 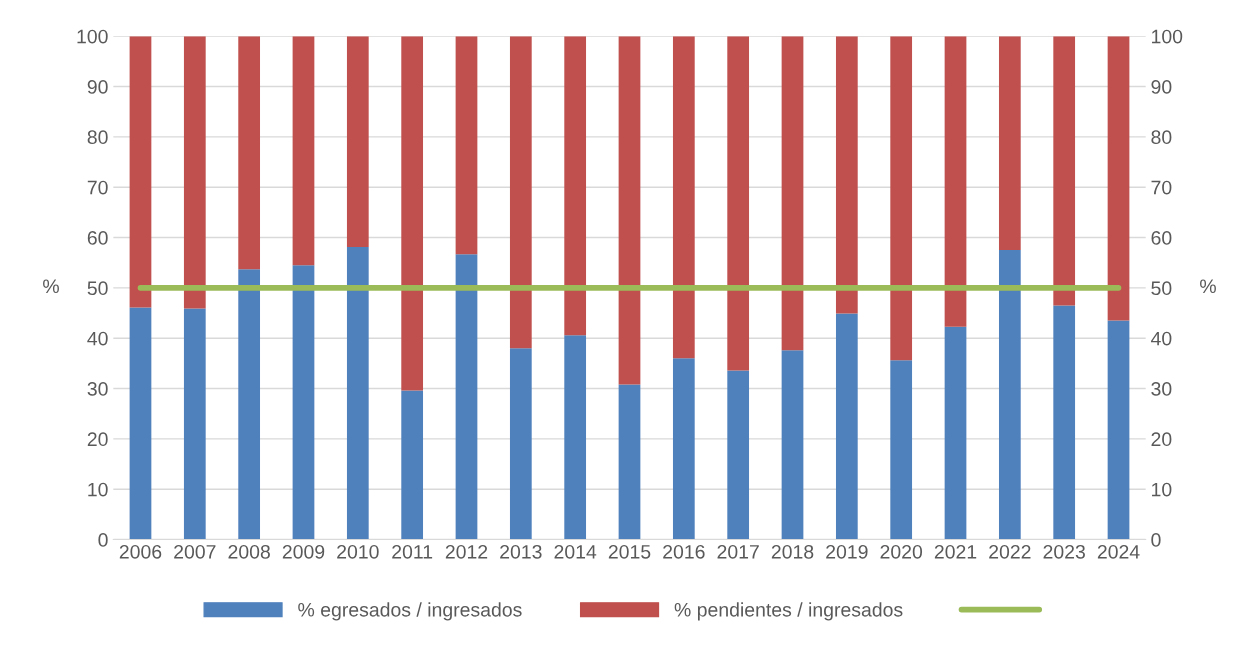 I want to click on x-tick-label: 2015, so click(x=629, y=551).